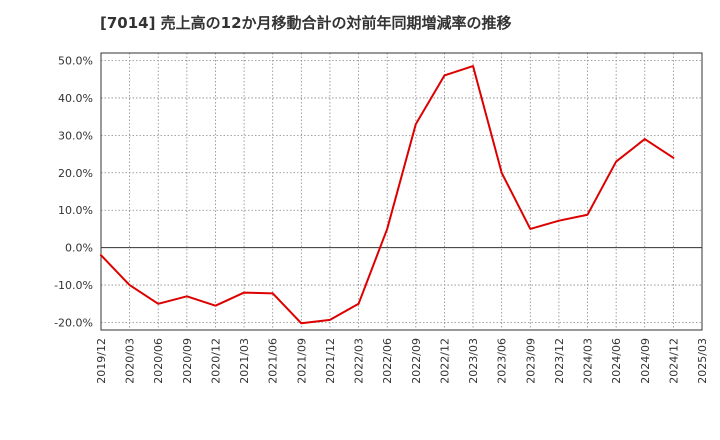 This screenshot has width=720, height=440. I want to click on x-tick-label: 2023/06, so click(502, 361).